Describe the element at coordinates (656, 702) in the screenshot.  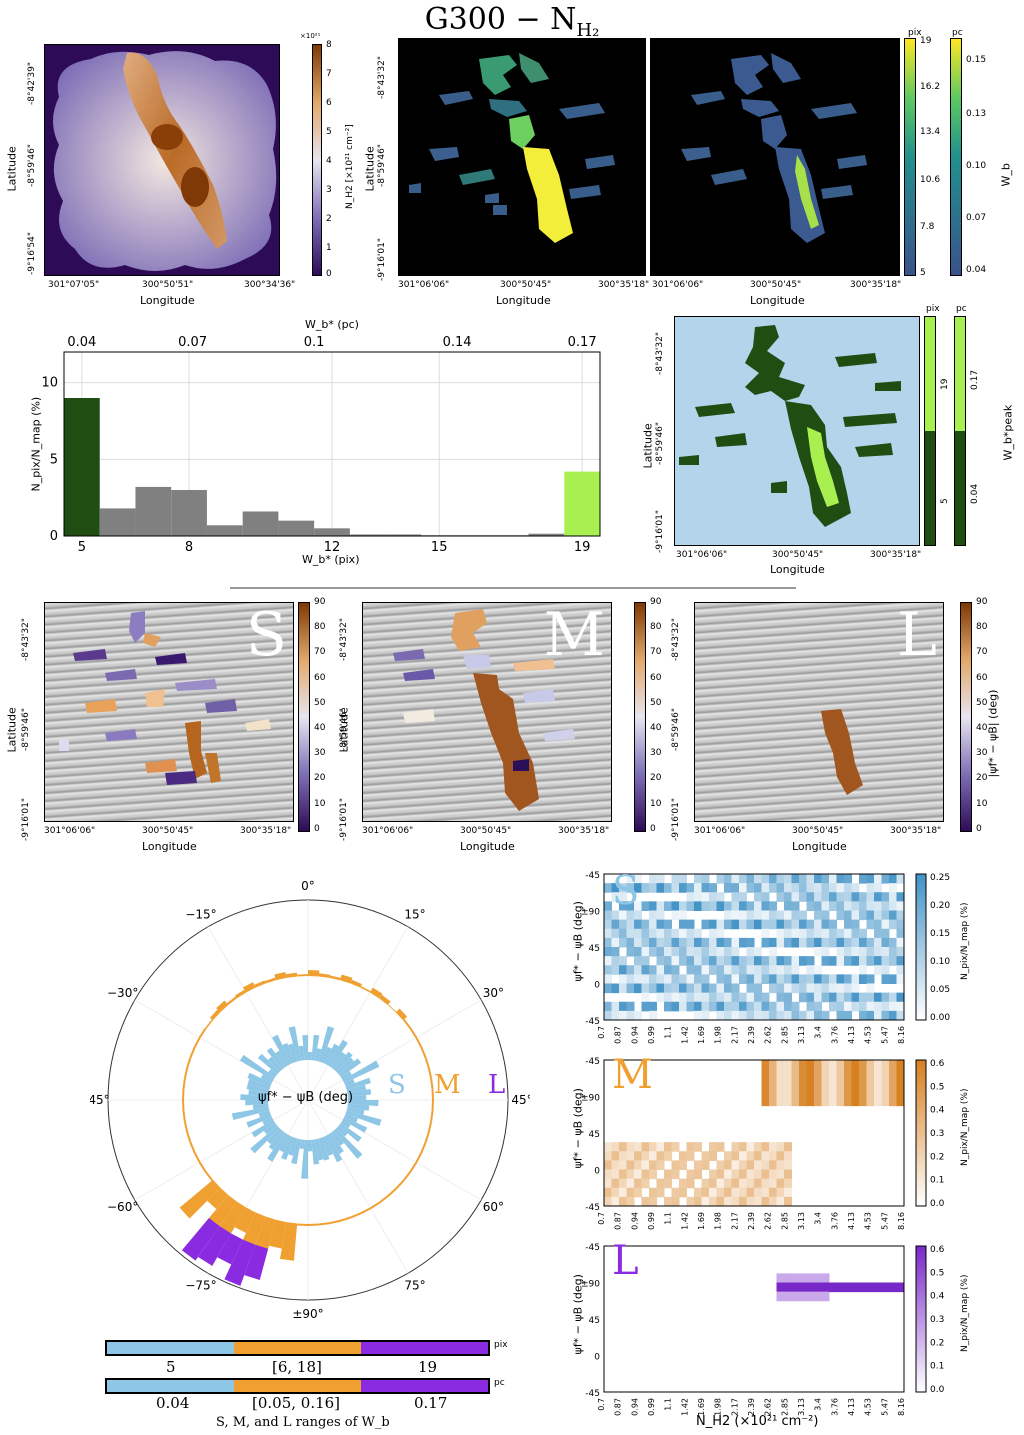
I see `angle-tick: 50` at that location.